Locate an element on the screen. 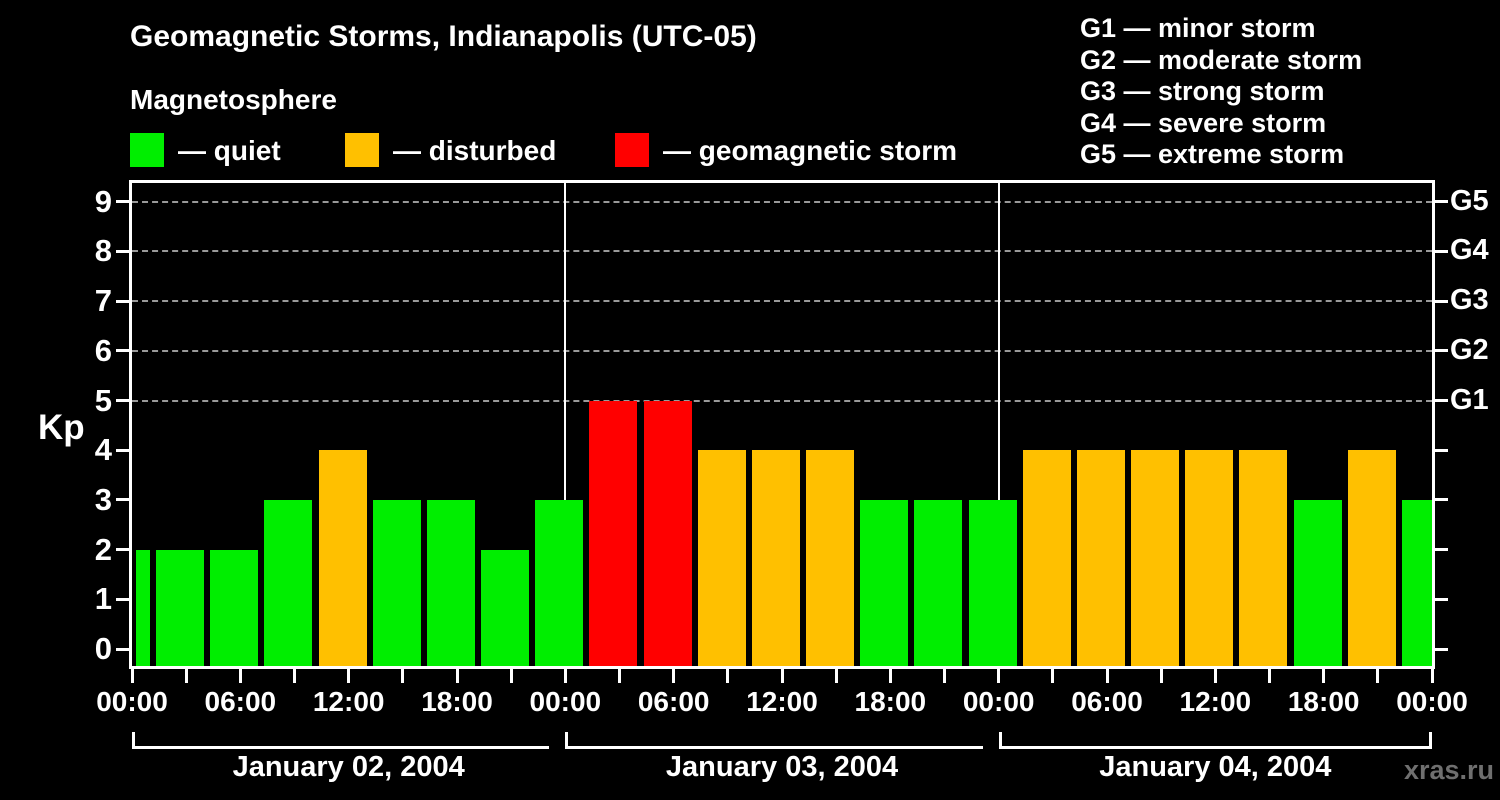  y-axis-title: Kp is located at coordinates (61, 427).